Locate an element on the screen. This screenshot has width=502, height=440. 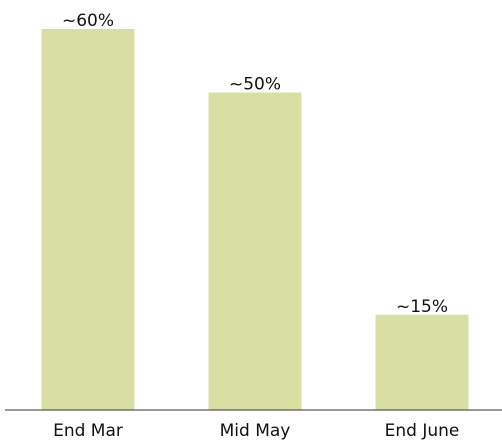
value-label: ~15% is located at coordinates (422, 307).